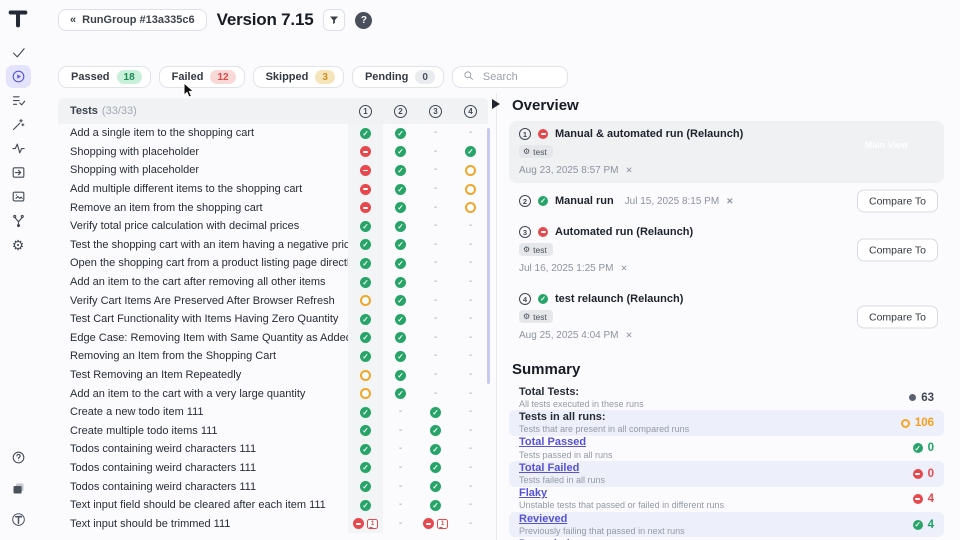  I want to click on search-input, so click(520, 77).